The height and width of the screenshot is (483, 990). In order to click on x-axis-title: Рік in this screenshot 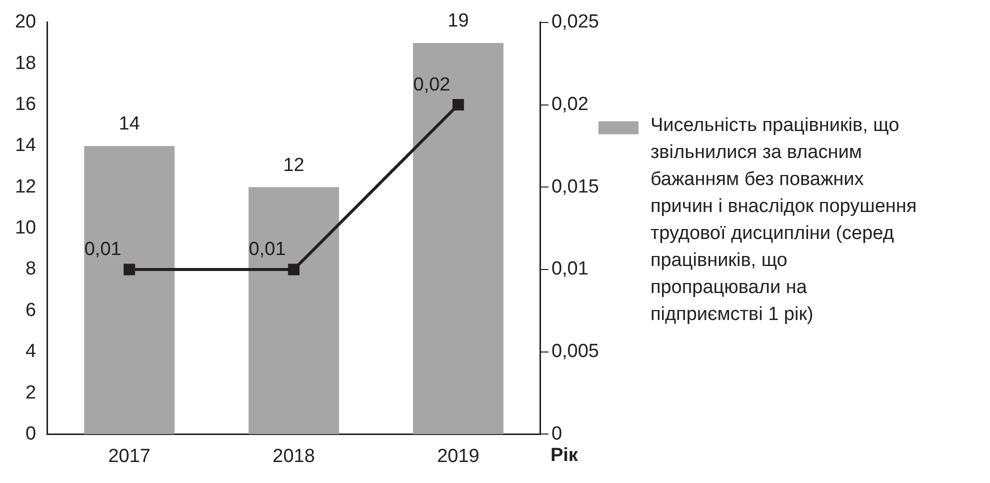, I will do `click(564, 455)`.